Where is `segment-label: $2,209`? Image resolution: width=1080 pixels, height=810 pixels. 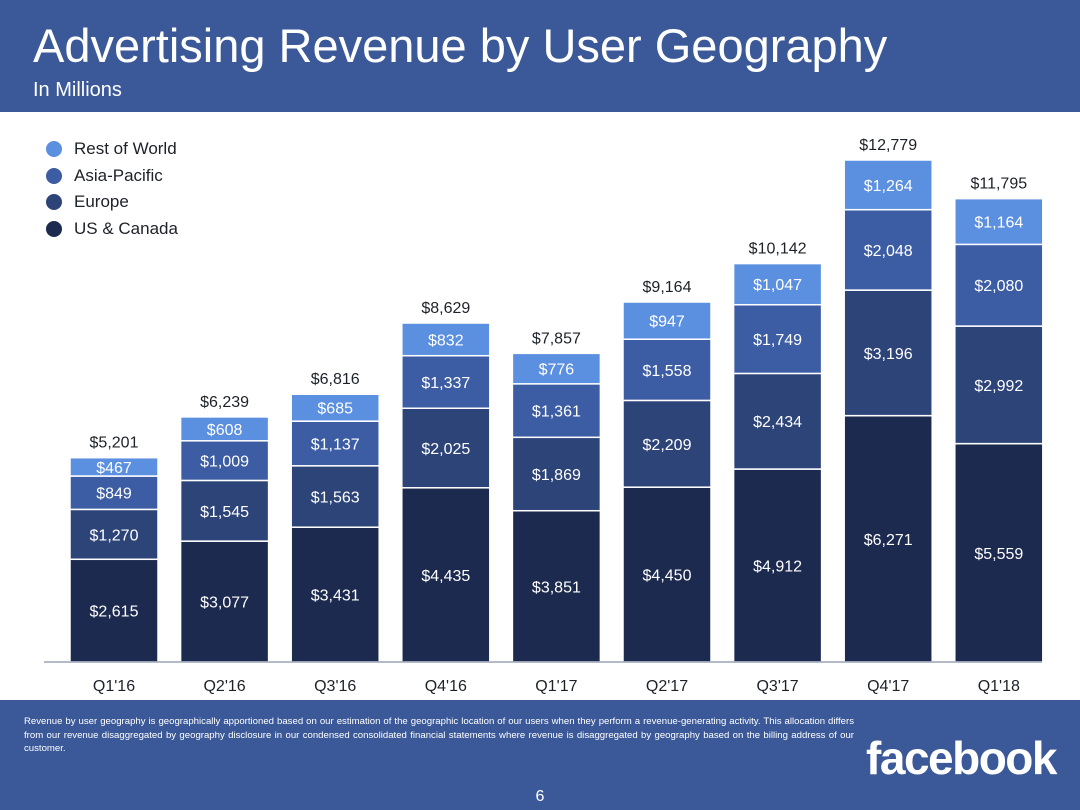
segment-label: $2,209 is located at coordinates (667, 445).